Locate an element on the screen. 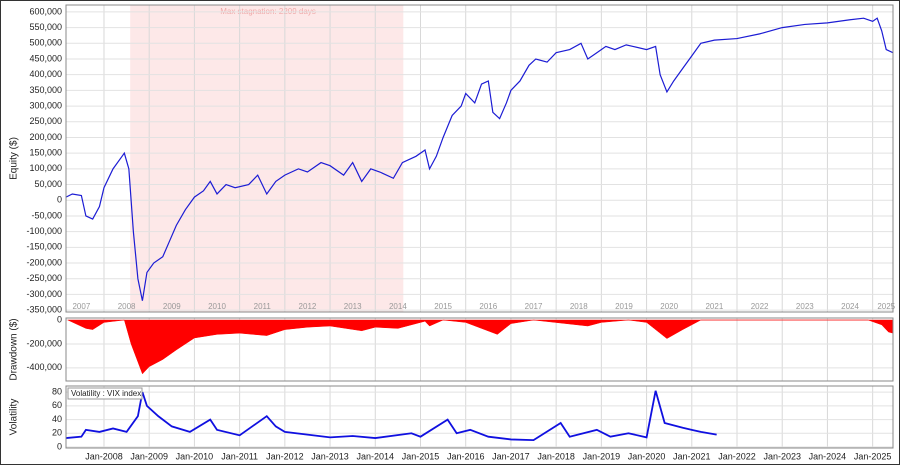  legend-label: Volatility : VIX index is located at coordinates (106, 393).